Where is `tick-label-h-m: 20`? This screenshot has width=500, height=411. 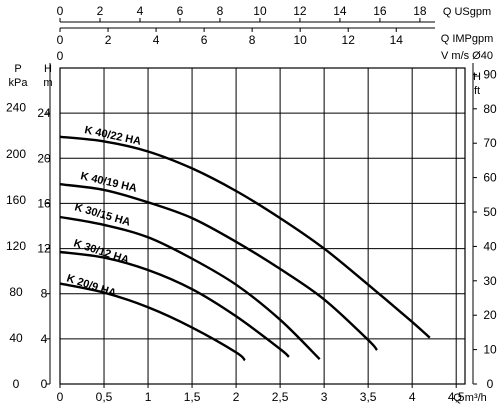
tick-label-h-m: 20 is located at coordinates (44, 158).